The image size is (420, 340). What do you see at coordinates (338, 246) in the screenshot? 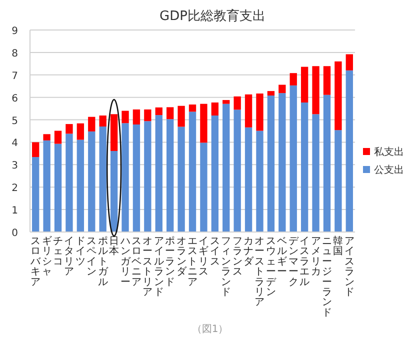
I see `x-tick-label: 韓国` at bounding box center [338, 246].